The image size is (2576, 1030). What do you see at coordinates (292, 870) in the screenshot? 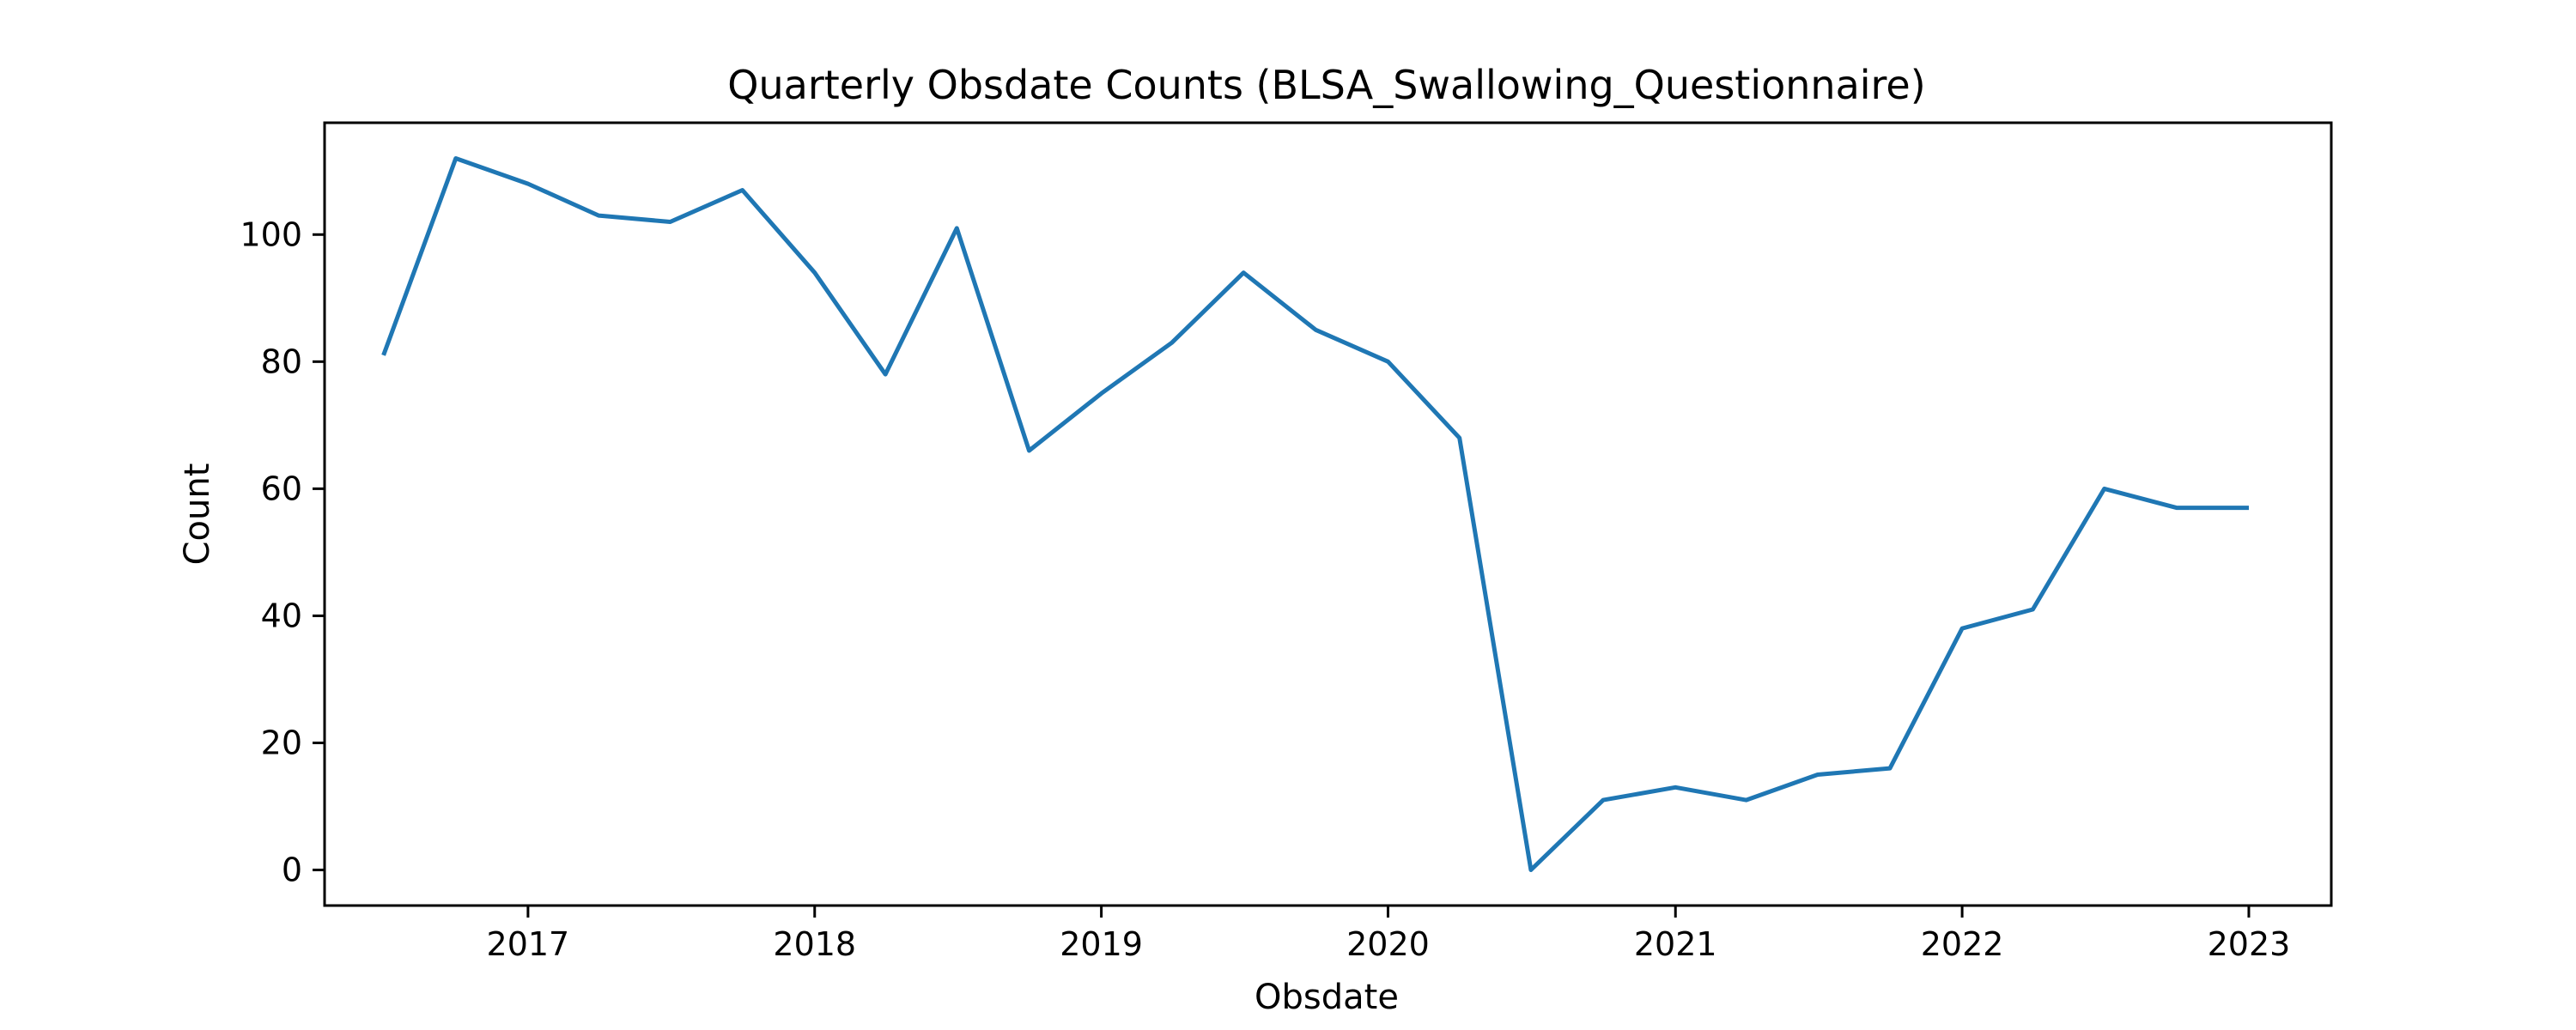
I see `y-tick-label: 0` at bounding box center [292, 870].